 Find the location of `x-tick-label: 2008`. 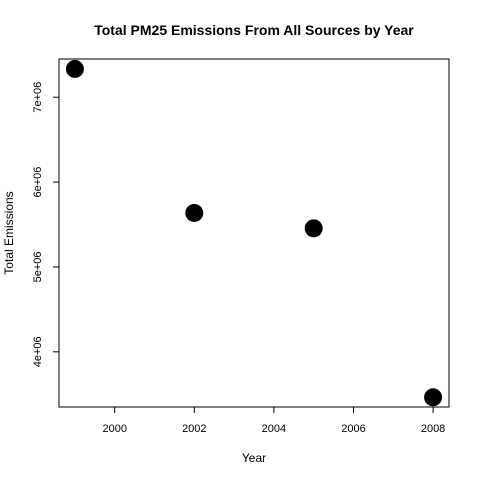

x-tick-label: 2008 is located at coordinates (433, 429).